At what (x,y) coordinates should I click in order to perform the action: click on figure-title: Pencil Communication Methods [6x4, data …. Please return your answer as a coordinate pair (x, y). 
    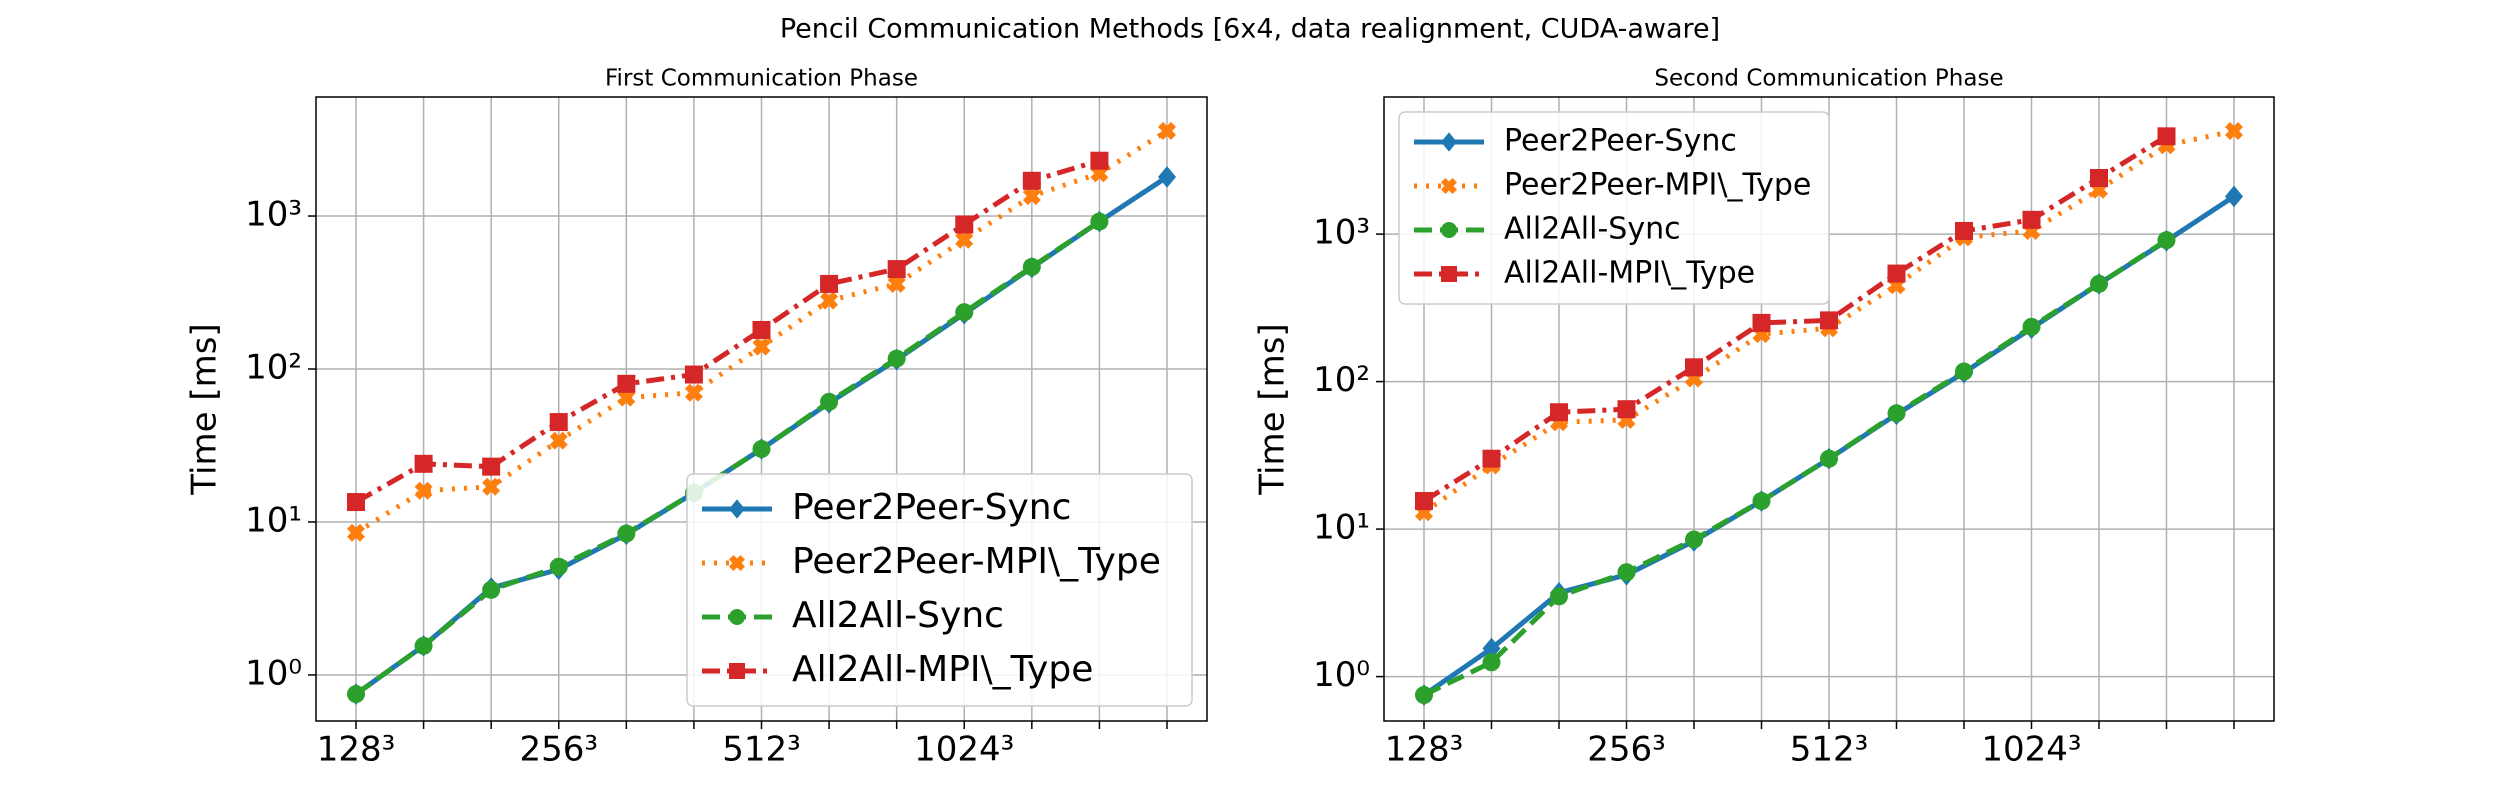
    Looking at the image, I should click on (1250, 29).